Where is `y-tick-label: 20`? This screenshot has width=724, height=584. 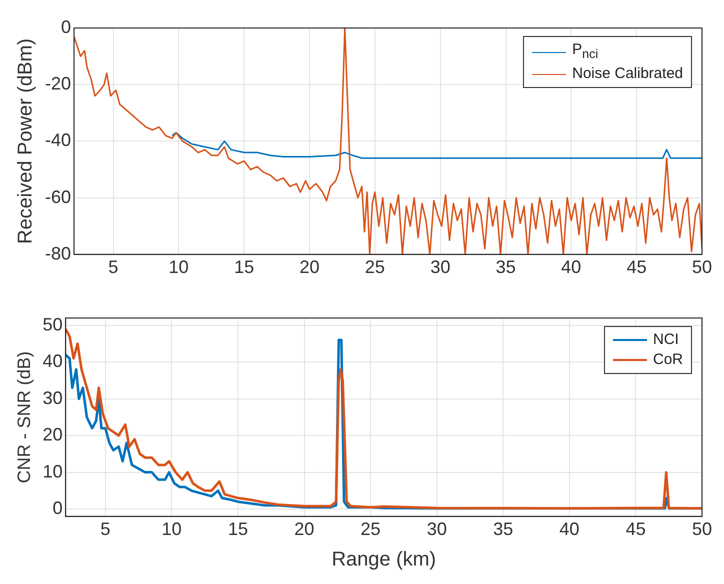 y-tick-label: 20 is located at coordinates (52, 434).